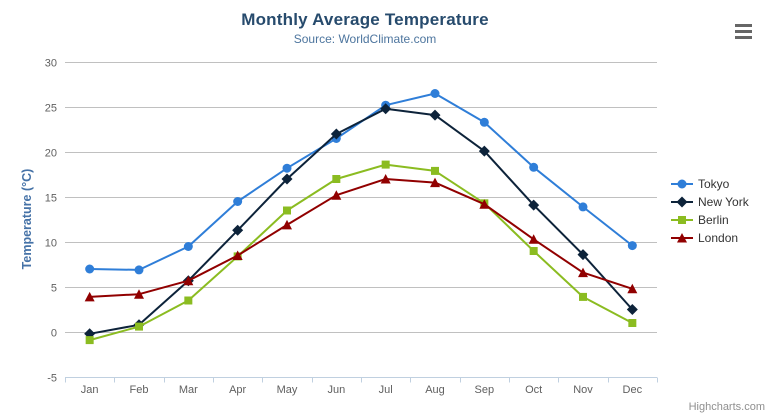  What do you see at coordinates (51, 244) in the screenshot?
I see `y-axis-label: 10` at bounding box center [51, 244].